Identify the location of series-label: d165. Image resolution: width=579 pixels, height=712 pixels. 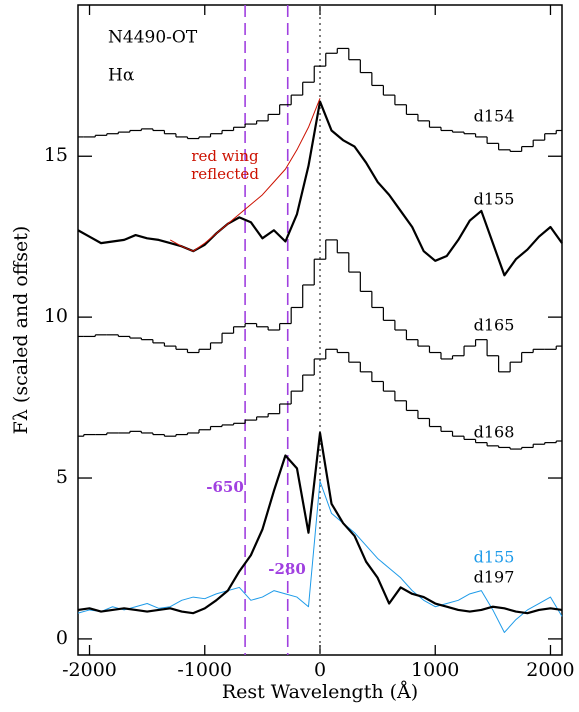
(494, 325).